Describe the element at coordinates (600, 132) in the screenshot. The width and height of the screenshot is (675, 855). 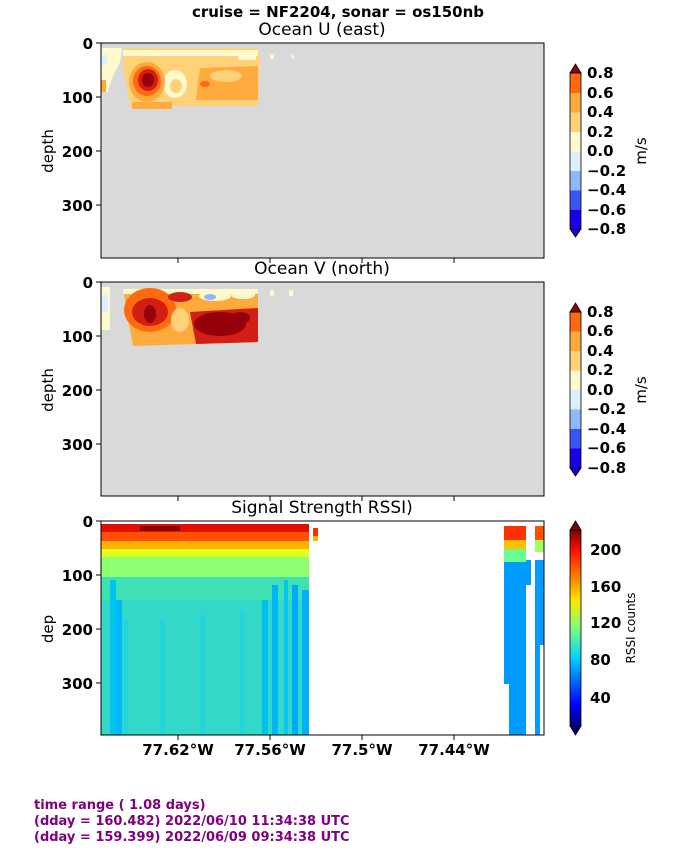
I see `colorbar-tick-label: 0.2` at that location.